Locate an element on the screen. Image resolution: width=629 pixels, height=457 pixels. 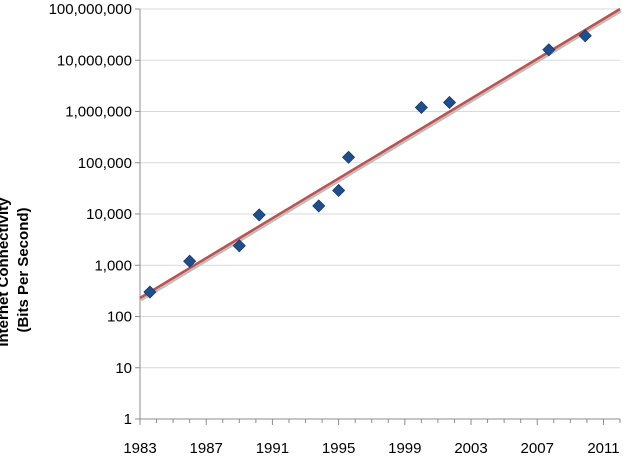
x-tick-label: 1995 is located at coordinates (338, 448).